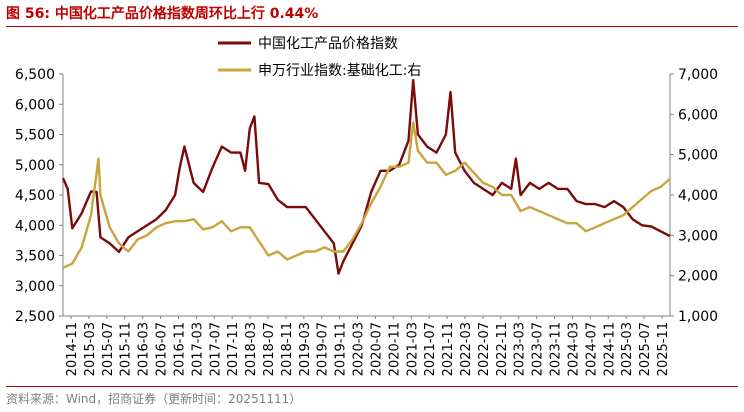 The height and width of the screenshot is (412, 744). What do you see at coordinates (341, 349) in the screenshot?
I see `x-tick-label: 2019-11` at bounding box center [341, 349].